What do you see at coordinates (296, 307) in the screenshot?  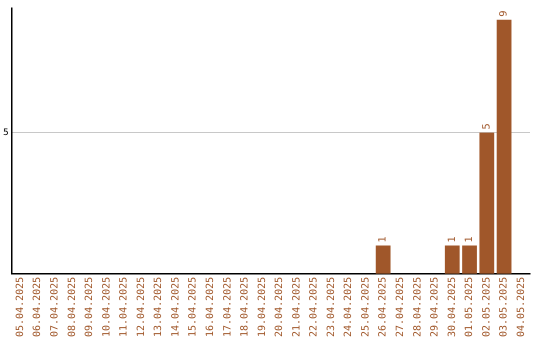 I see `x-tick-label: 21.04.2025` at bounding box center [296, 307].